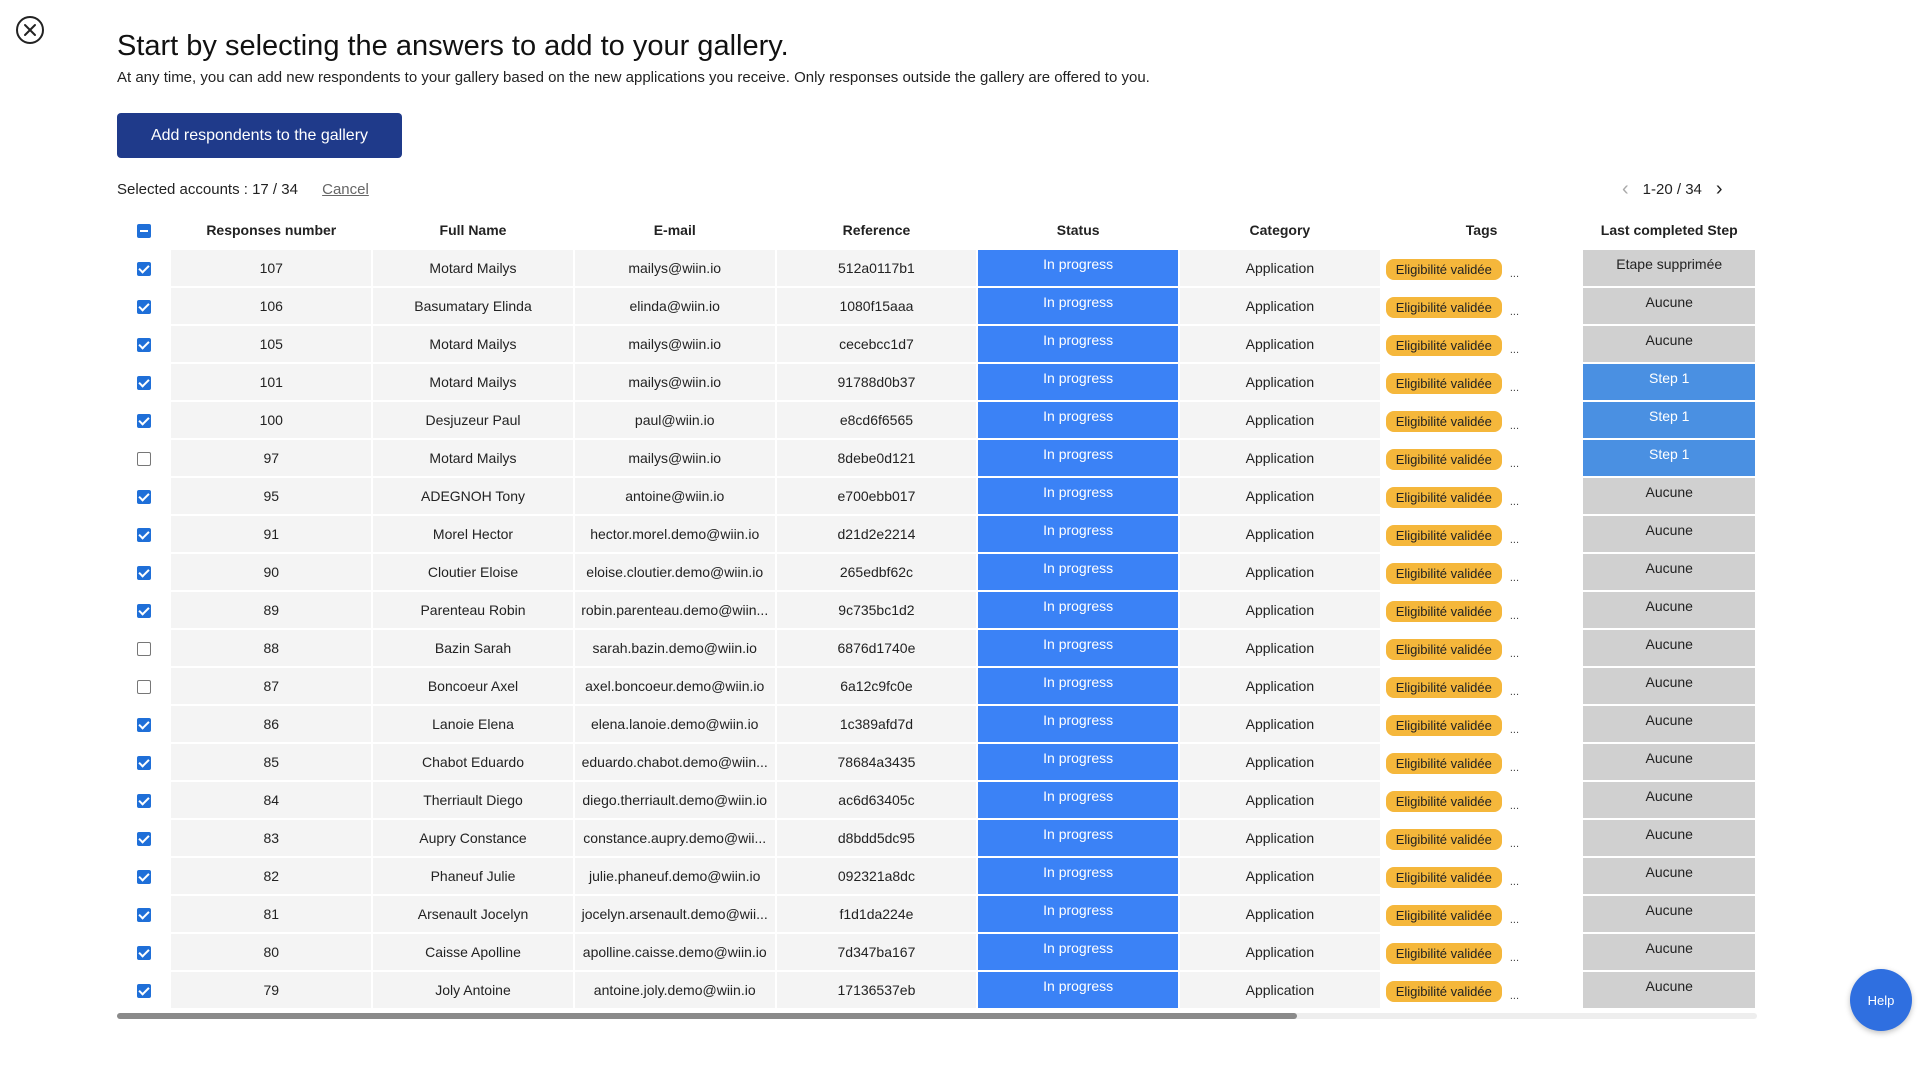  Describe the element at coordinates (1881, 1000) in the screenshot. I see `help-button: Help` at that location.